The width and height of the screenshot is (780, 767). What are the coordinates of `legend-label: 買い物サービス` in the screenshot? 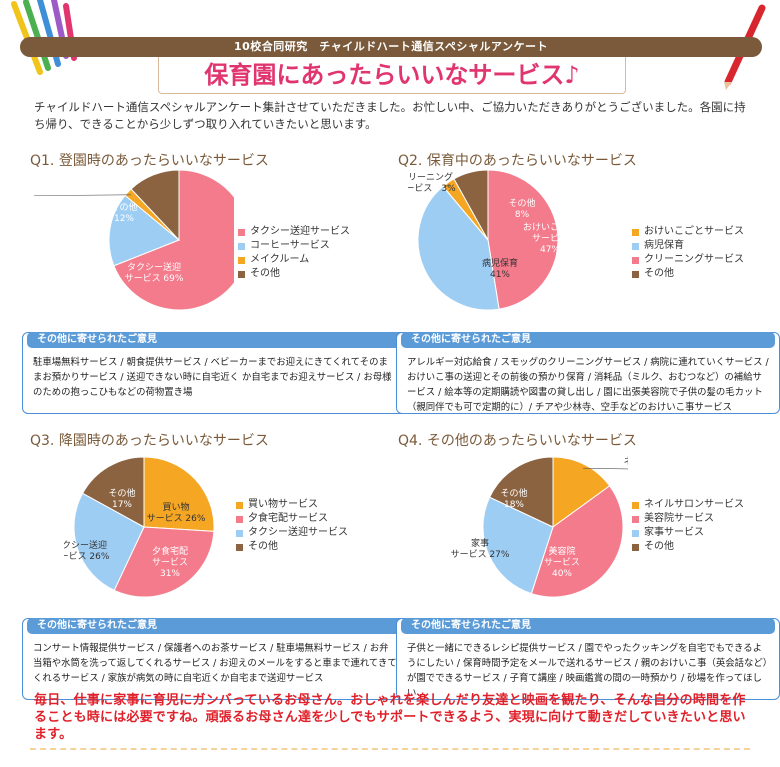 It's located at (283, 504).